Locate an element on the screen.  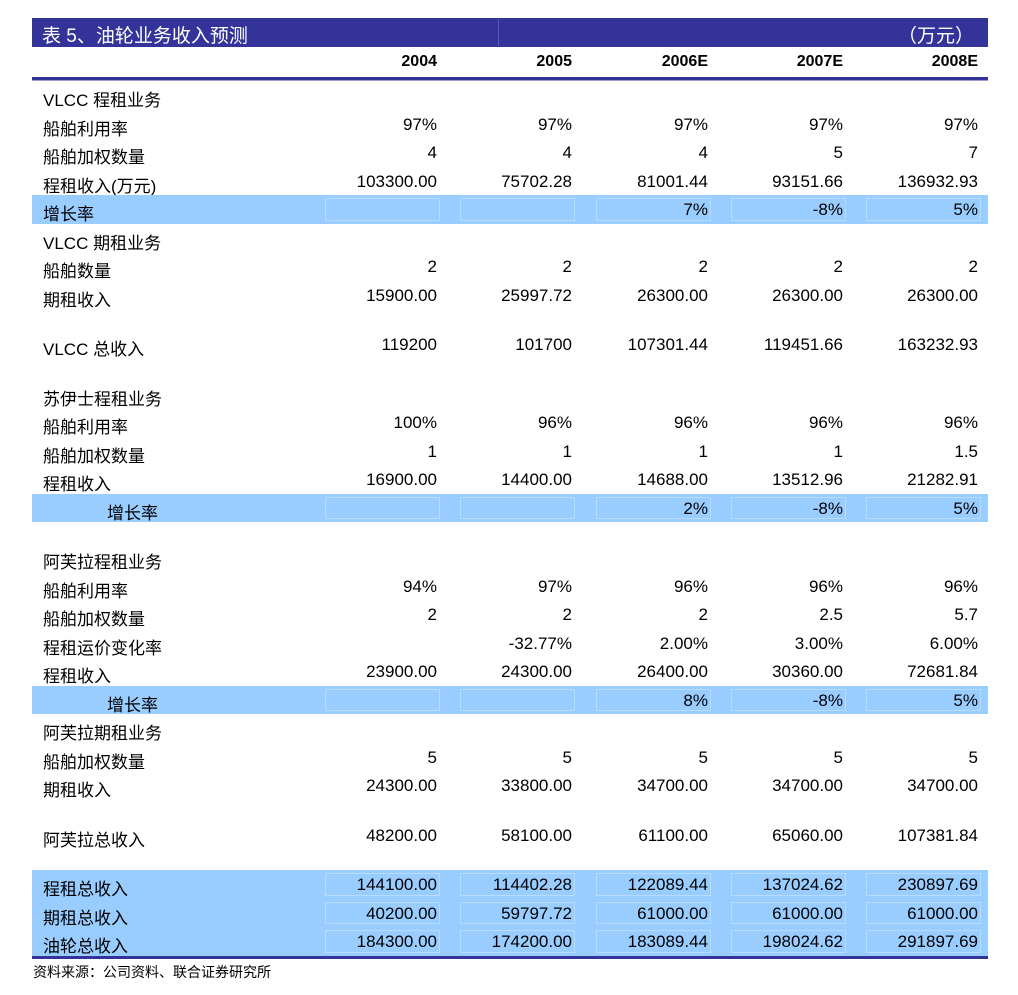
table-title-bar: 表 5、油轮业务收入预测 （万元） is located at coordinates (510, 32).